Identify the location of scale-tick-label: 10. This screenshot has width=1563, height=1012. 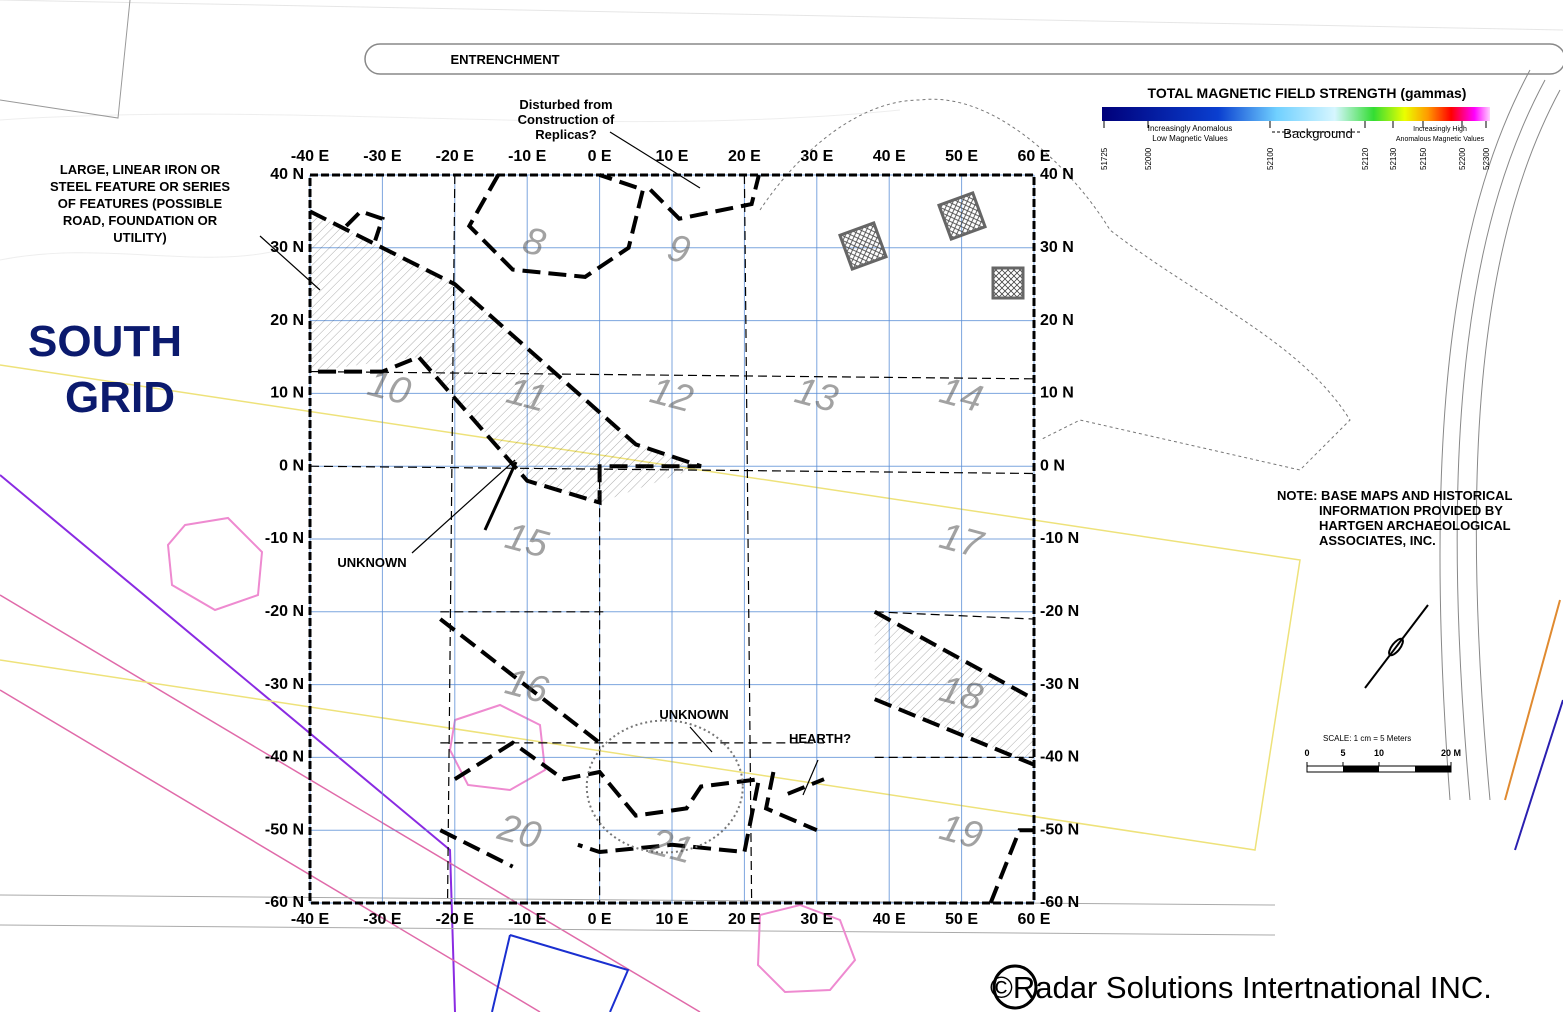
(1379, 753).